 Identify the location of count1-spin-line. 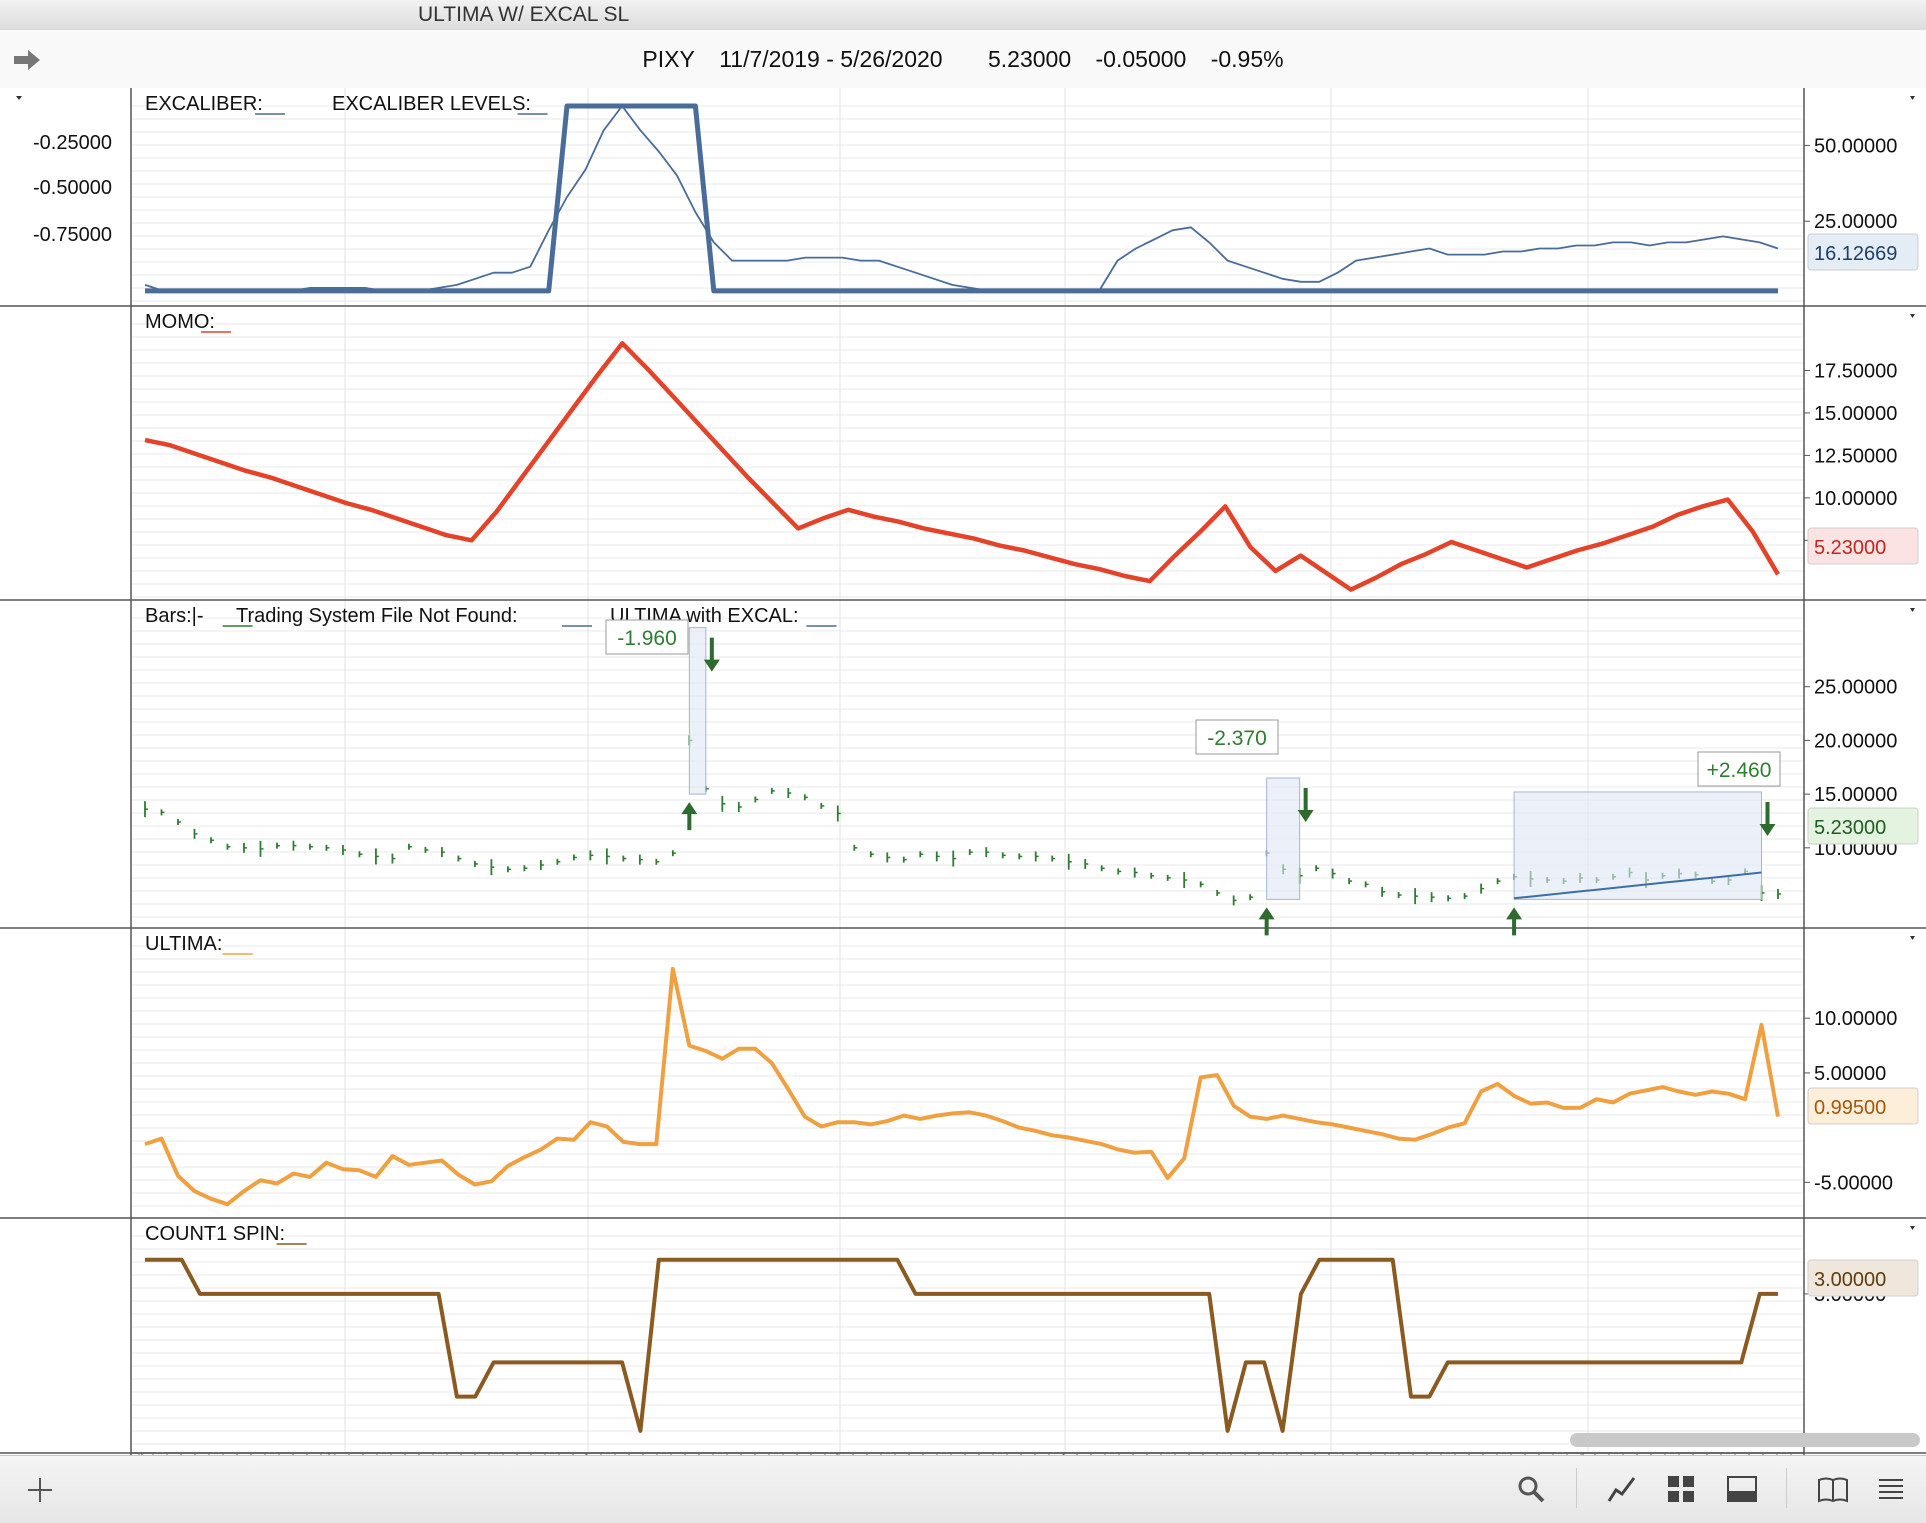
(961, 1345).